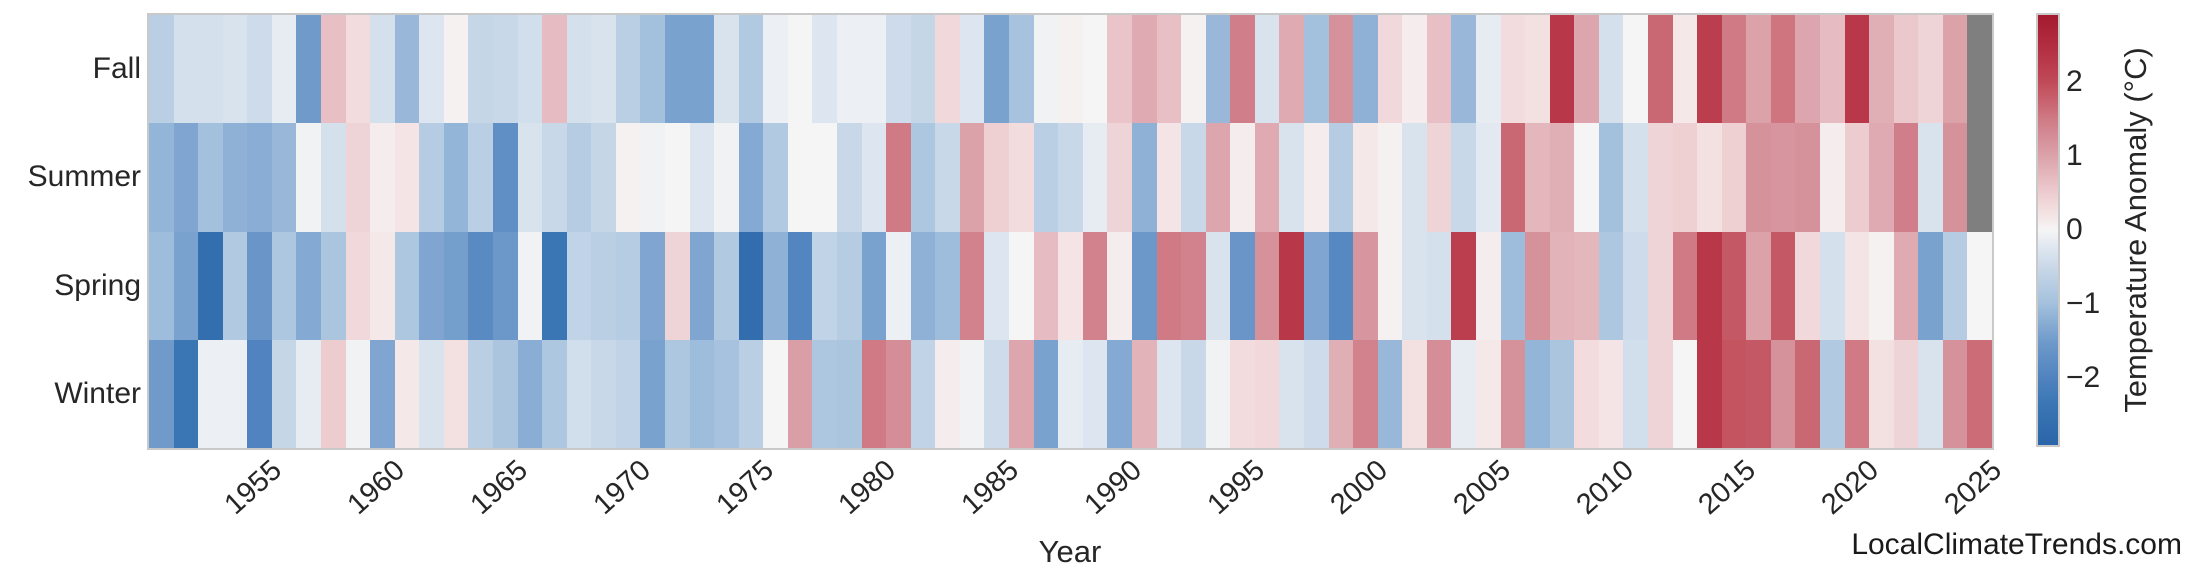  What do you see at coordinates (2074, 229) in the screenshot?
I see `colorbar-tick-label: 0` at bounding box center [2074, 229].